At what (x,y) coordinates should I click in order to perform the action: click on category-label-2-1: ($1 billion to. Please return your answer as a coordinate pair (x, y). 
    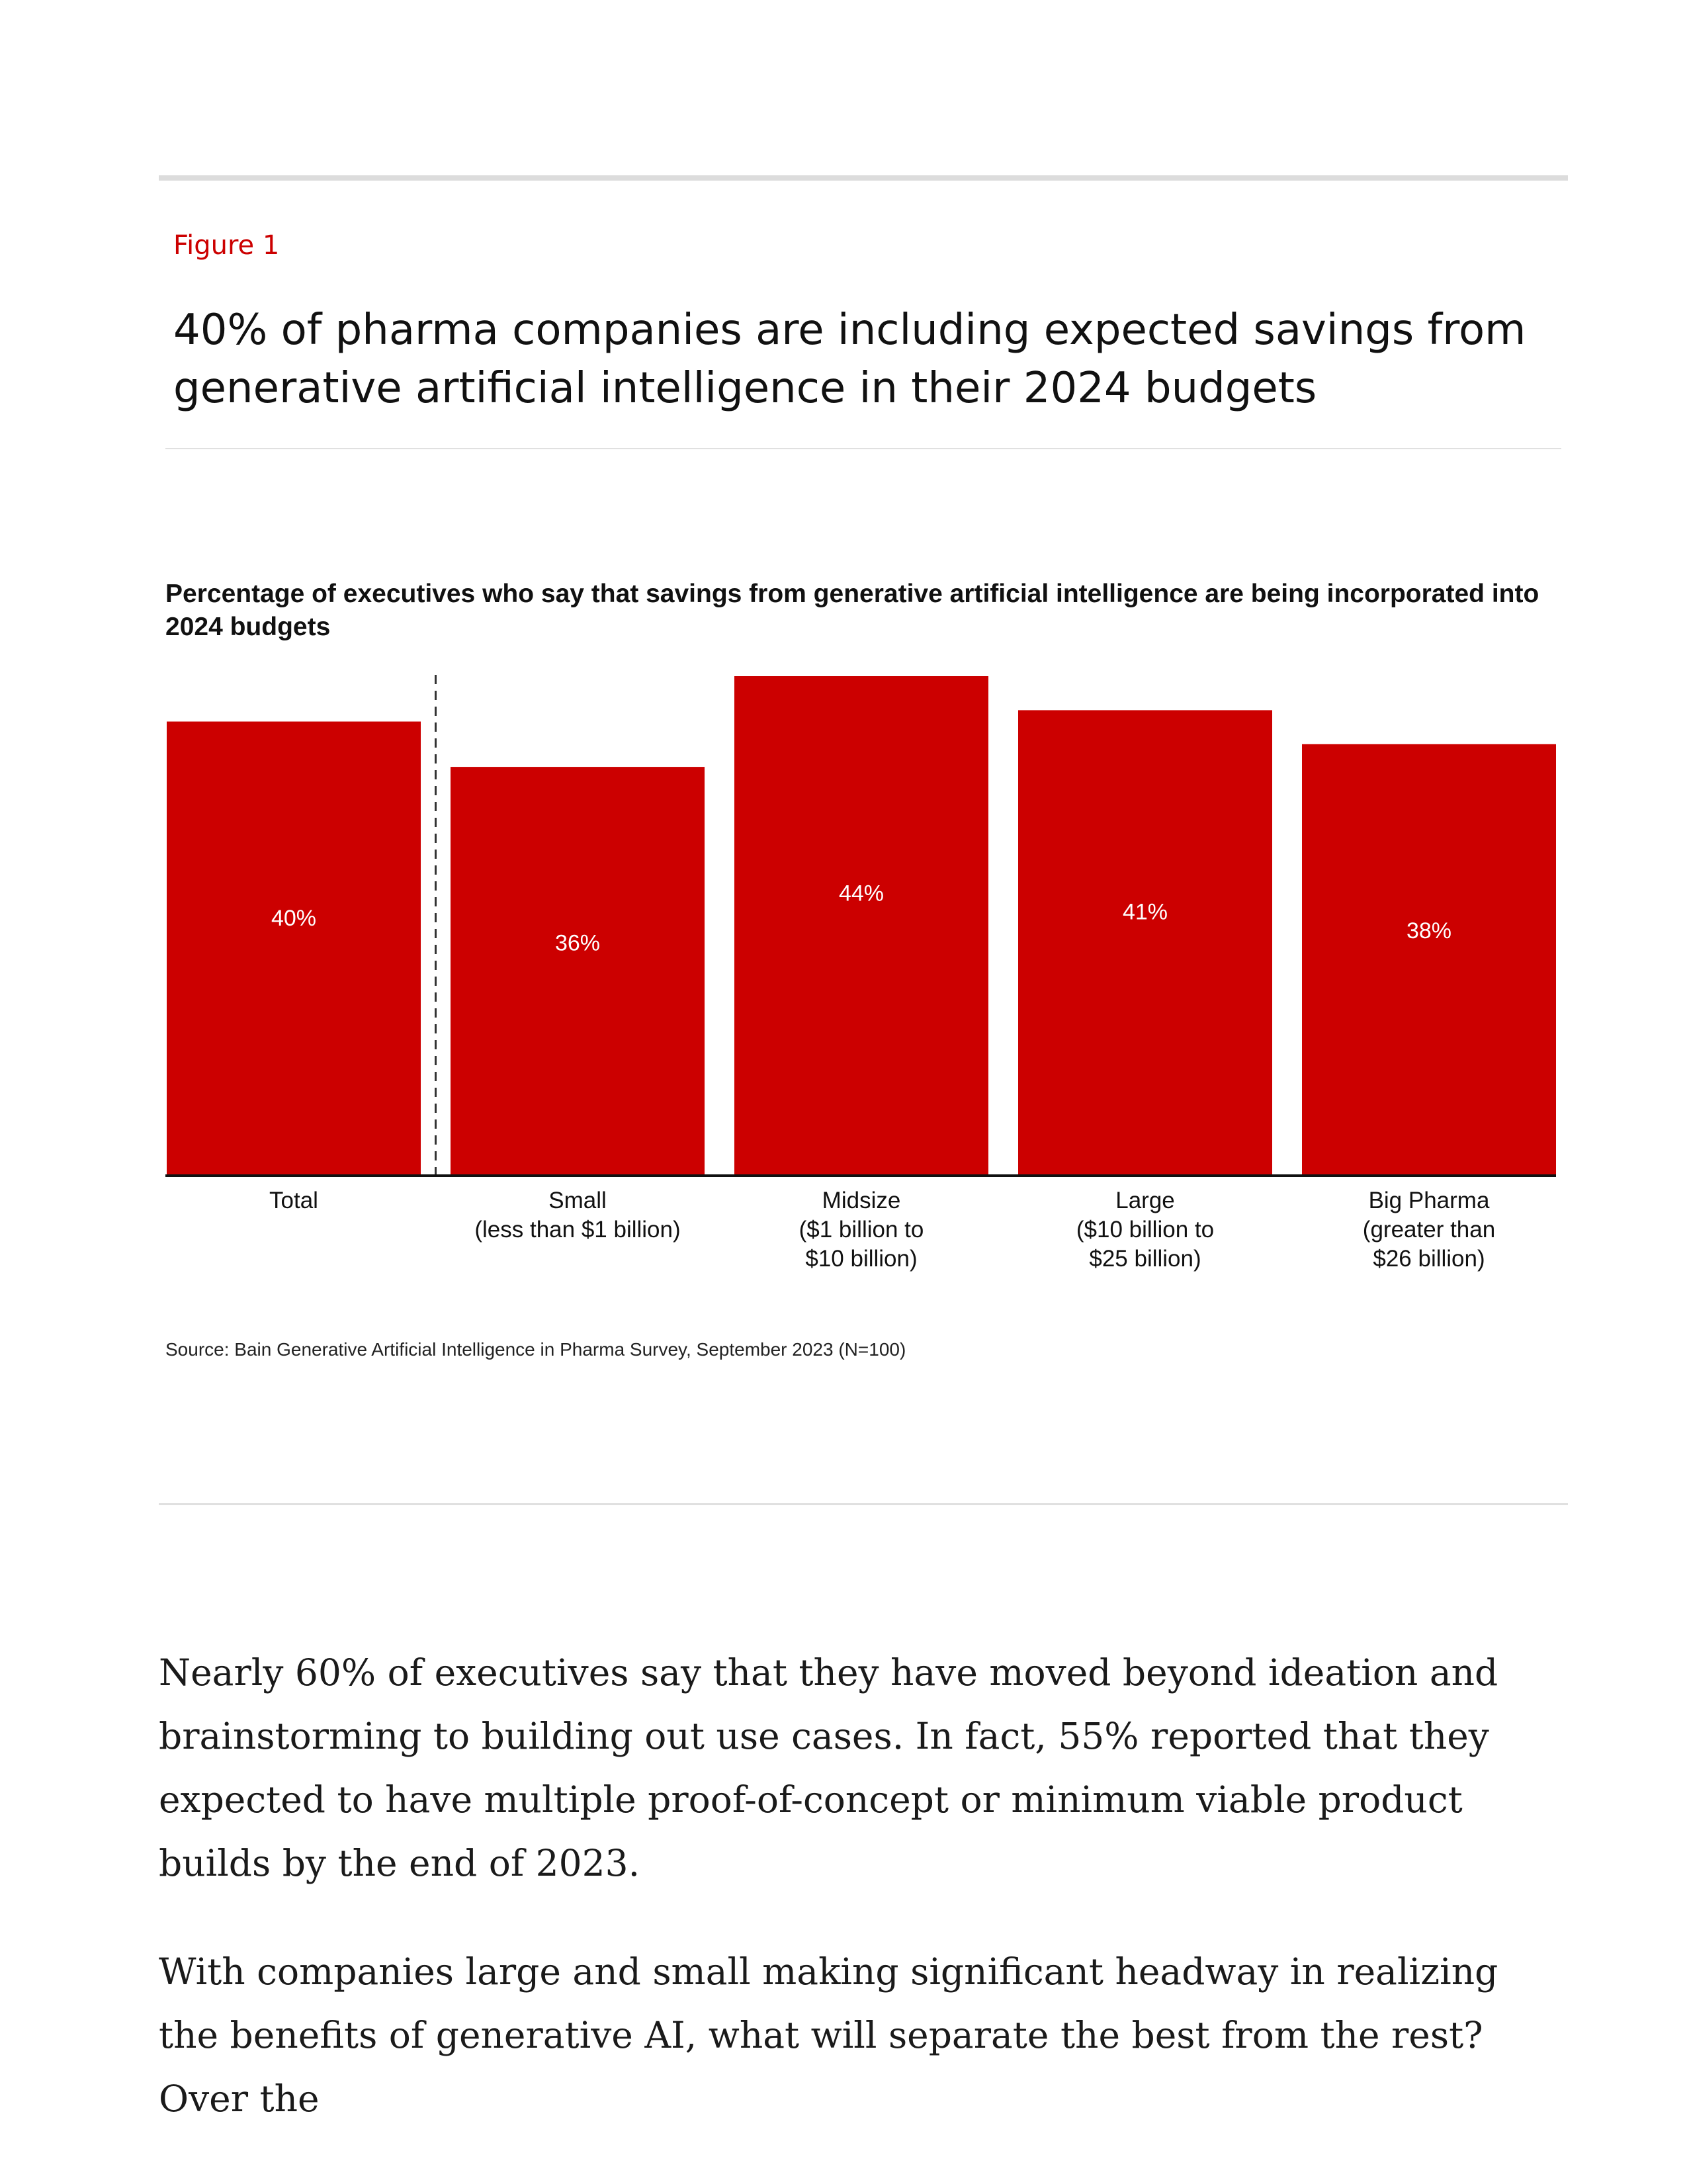
    Looking at the image, I should click on (861, 1230).